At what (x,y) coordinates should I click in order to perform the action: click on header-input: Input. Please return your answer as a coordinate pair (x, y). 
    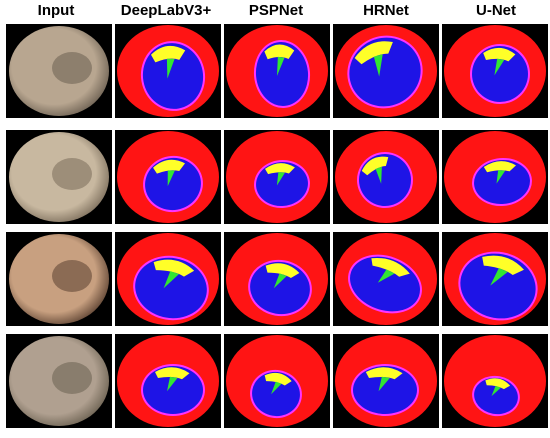
    Looking at the image, I should click on (56, 10).